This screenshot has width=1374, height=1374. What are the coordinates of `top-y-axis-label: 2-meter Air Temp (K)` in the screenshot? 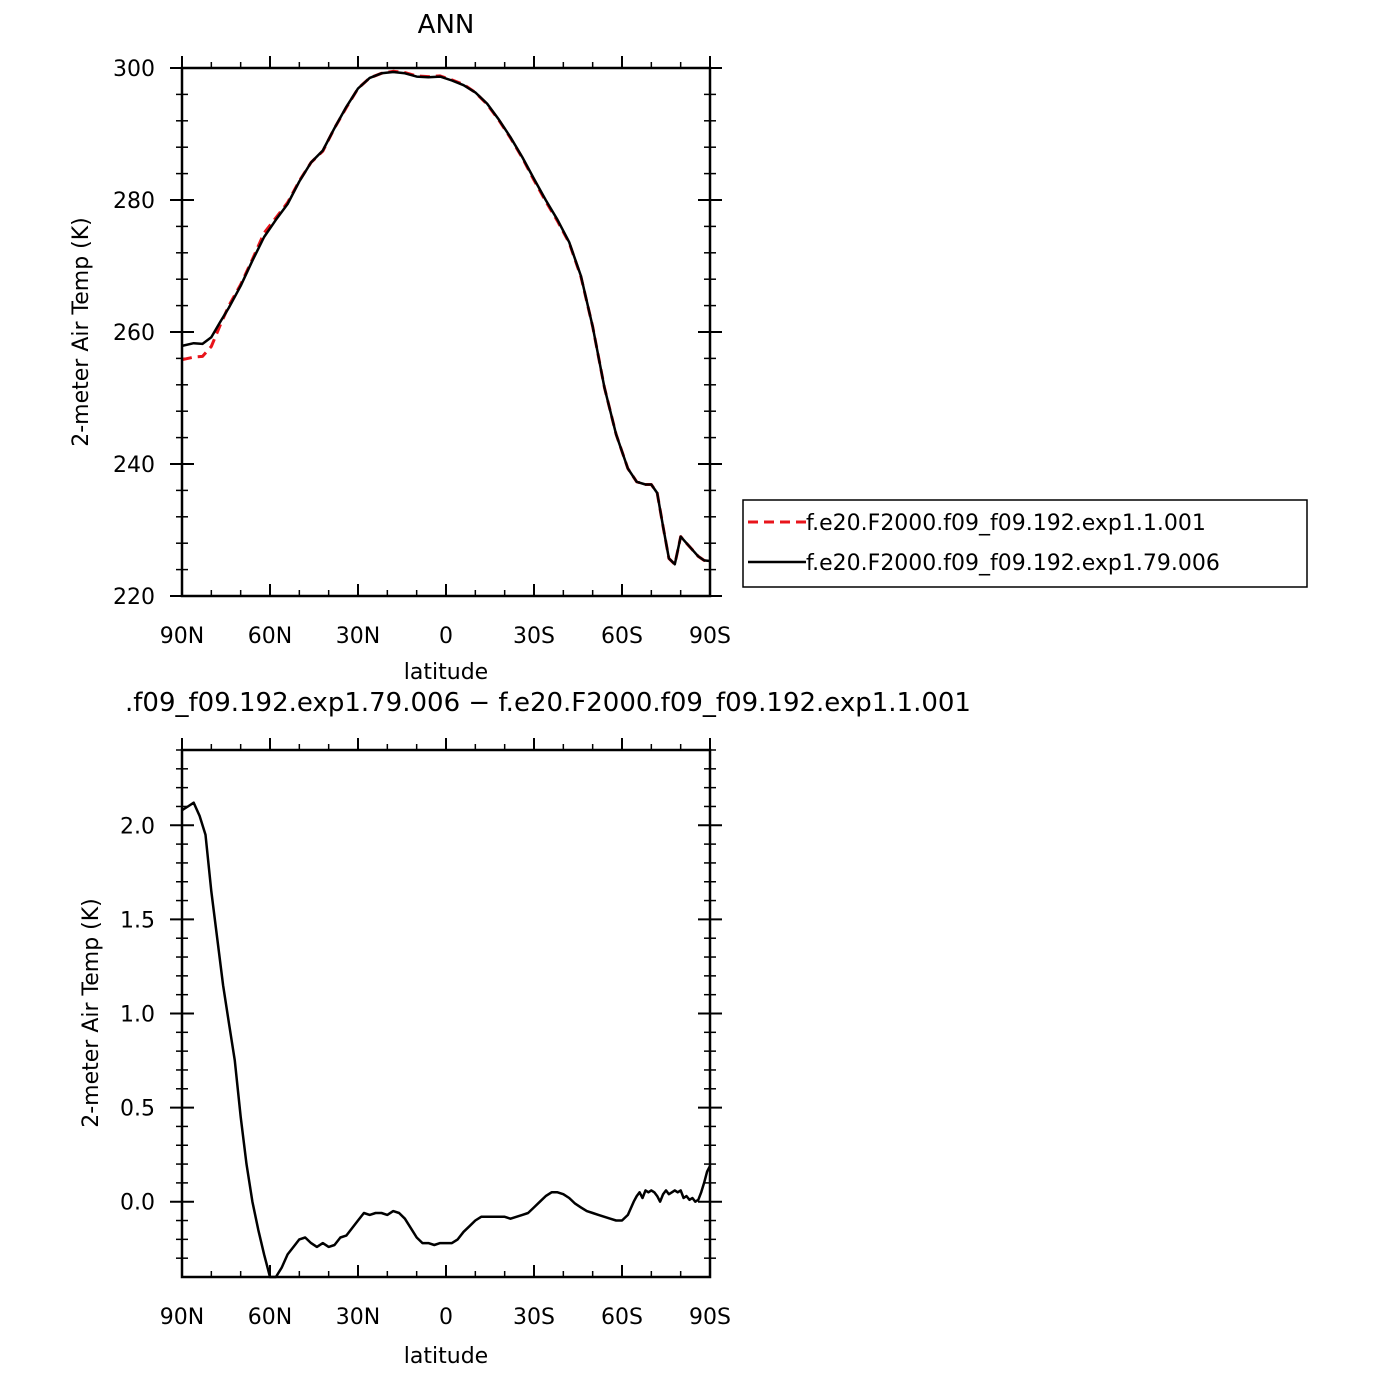 It's located at (81, 332).